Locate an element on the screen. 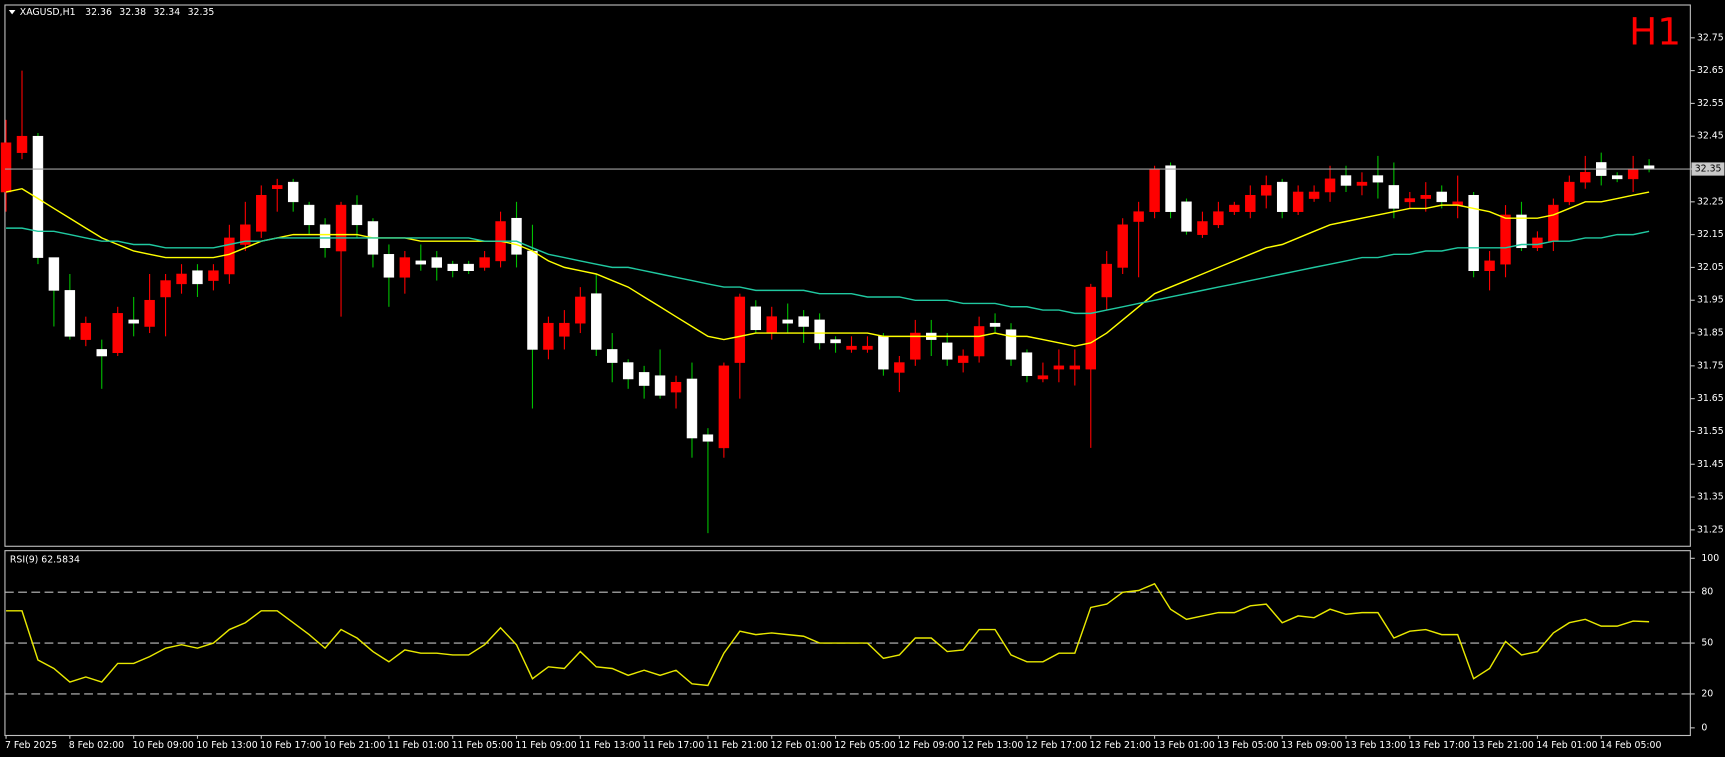 This screenshot has height=757, width=1725. x-tick-label: 10 Feb 09:00 is located at coordinates (163, 745).